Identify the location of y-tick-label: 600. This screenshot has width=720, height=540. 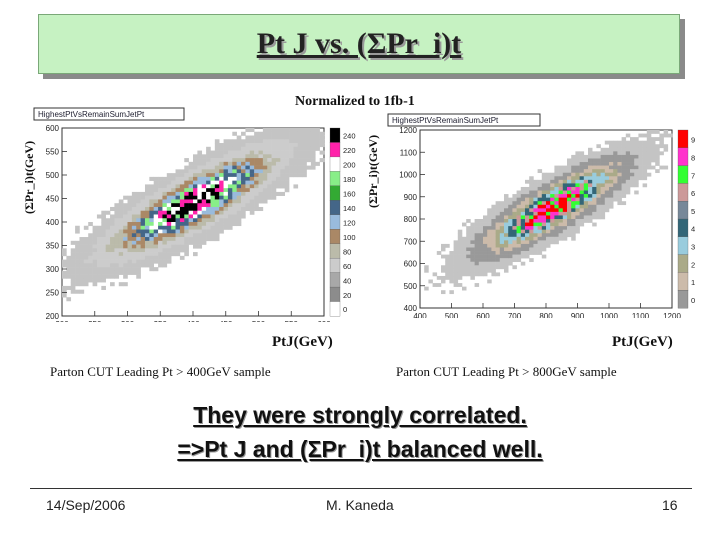
(53, 128).